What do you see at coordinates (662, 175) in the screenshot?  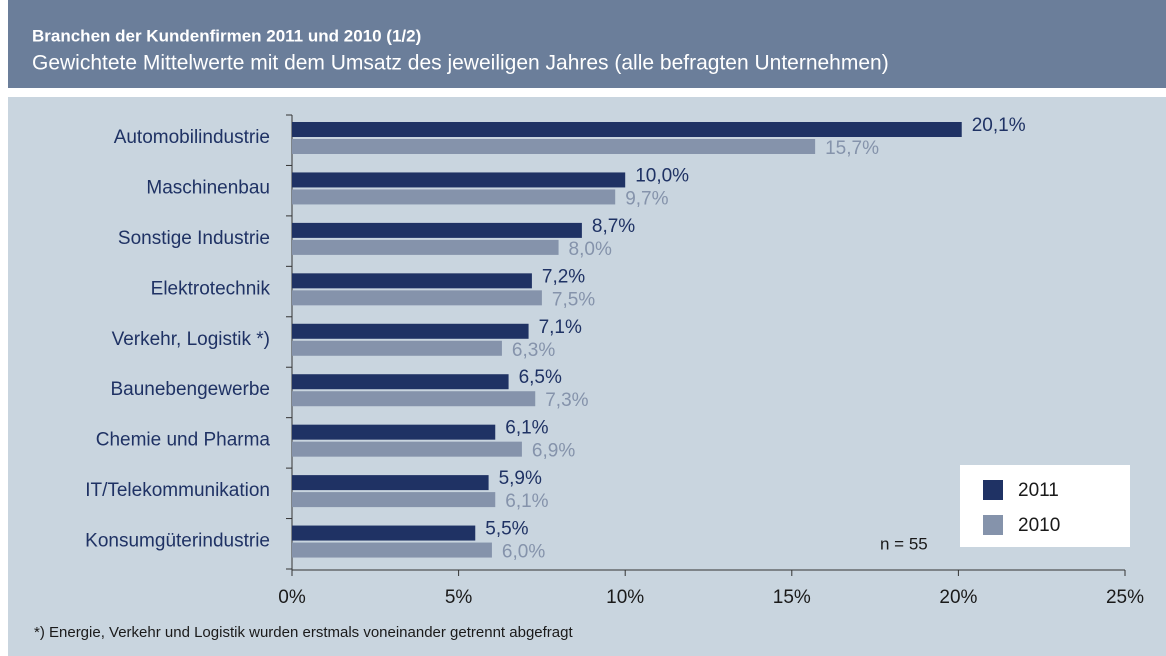 I see `data-label: 10,0%` at bounding box center [662, 175].